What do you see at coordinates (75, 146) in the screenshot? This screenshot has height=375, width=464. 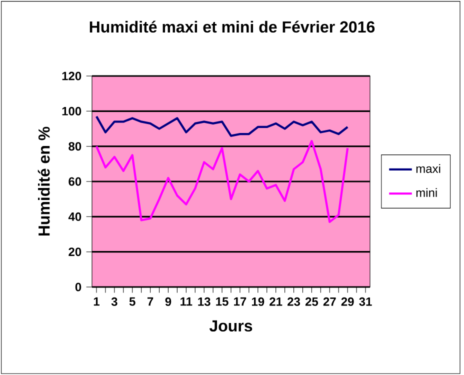 I see `y-tick-label: 80` at bounding box center [75, 146].